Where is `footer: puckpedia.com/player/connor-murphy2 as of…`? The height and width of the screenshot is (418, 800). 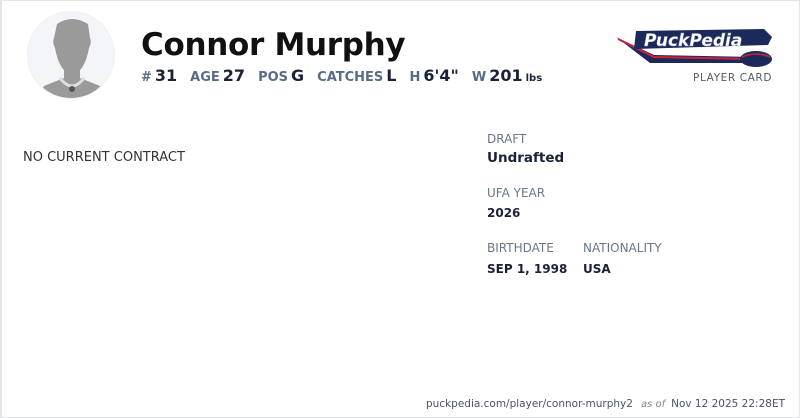
footer: puckpedia.com/player/connor-murphy2 as of… is located at coordinates (605, 404).